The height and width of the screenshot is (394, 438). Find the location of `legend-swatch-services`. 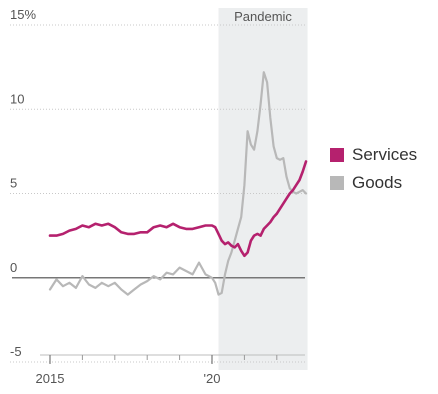

legend-swatch-services is located at coordinates (337, 155).